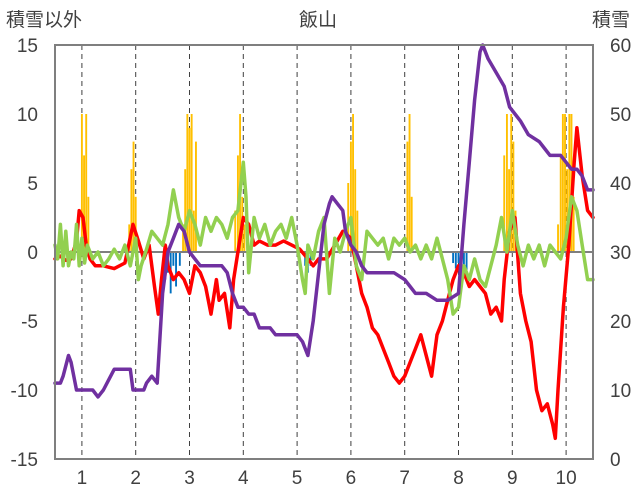 The width and height of the screenshot is (636, 501). I want to click on x-tick-label: 9, so click(512, 478).